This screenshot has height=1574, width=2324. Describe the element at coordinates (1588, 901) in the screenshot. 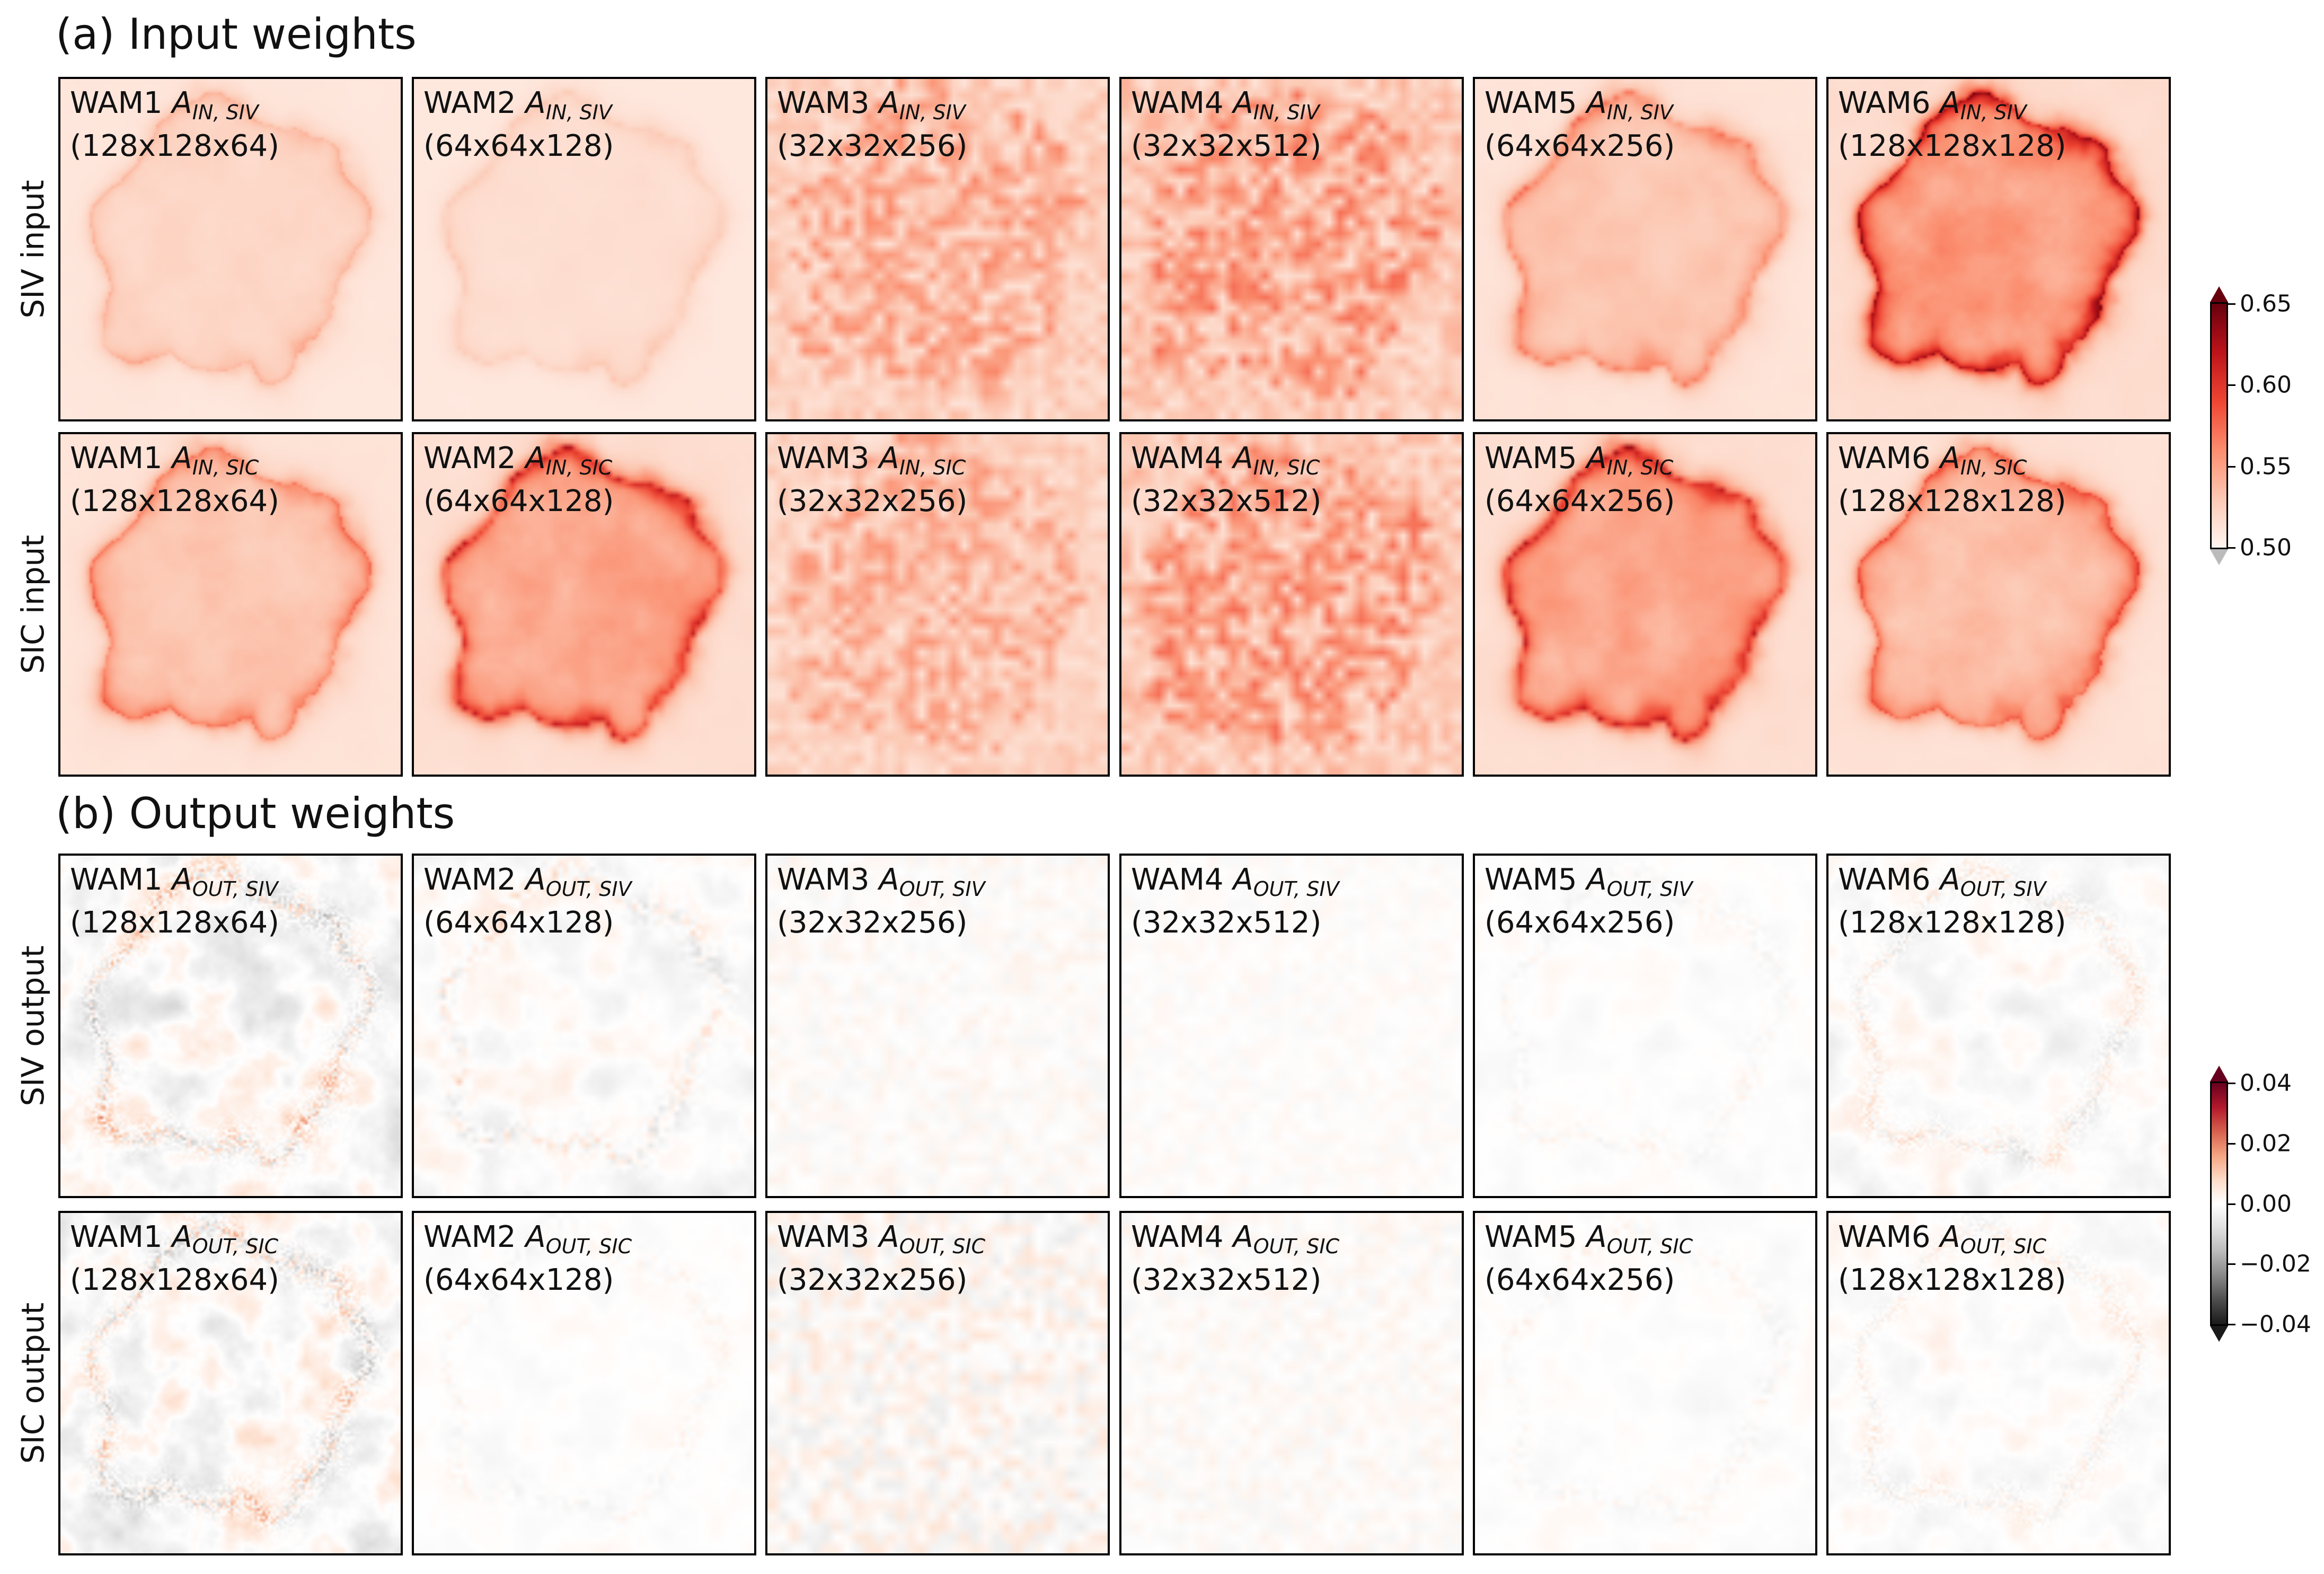

I see `panel-title: WAM5 AOUT, SIV (64x64x256)` at that location.